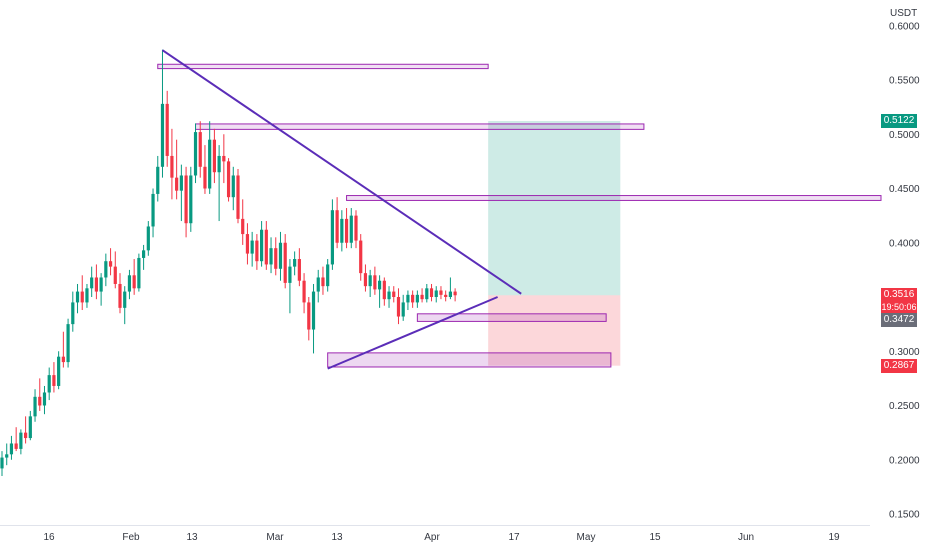  I want to click on ascending-trendline, so click(412, 333).